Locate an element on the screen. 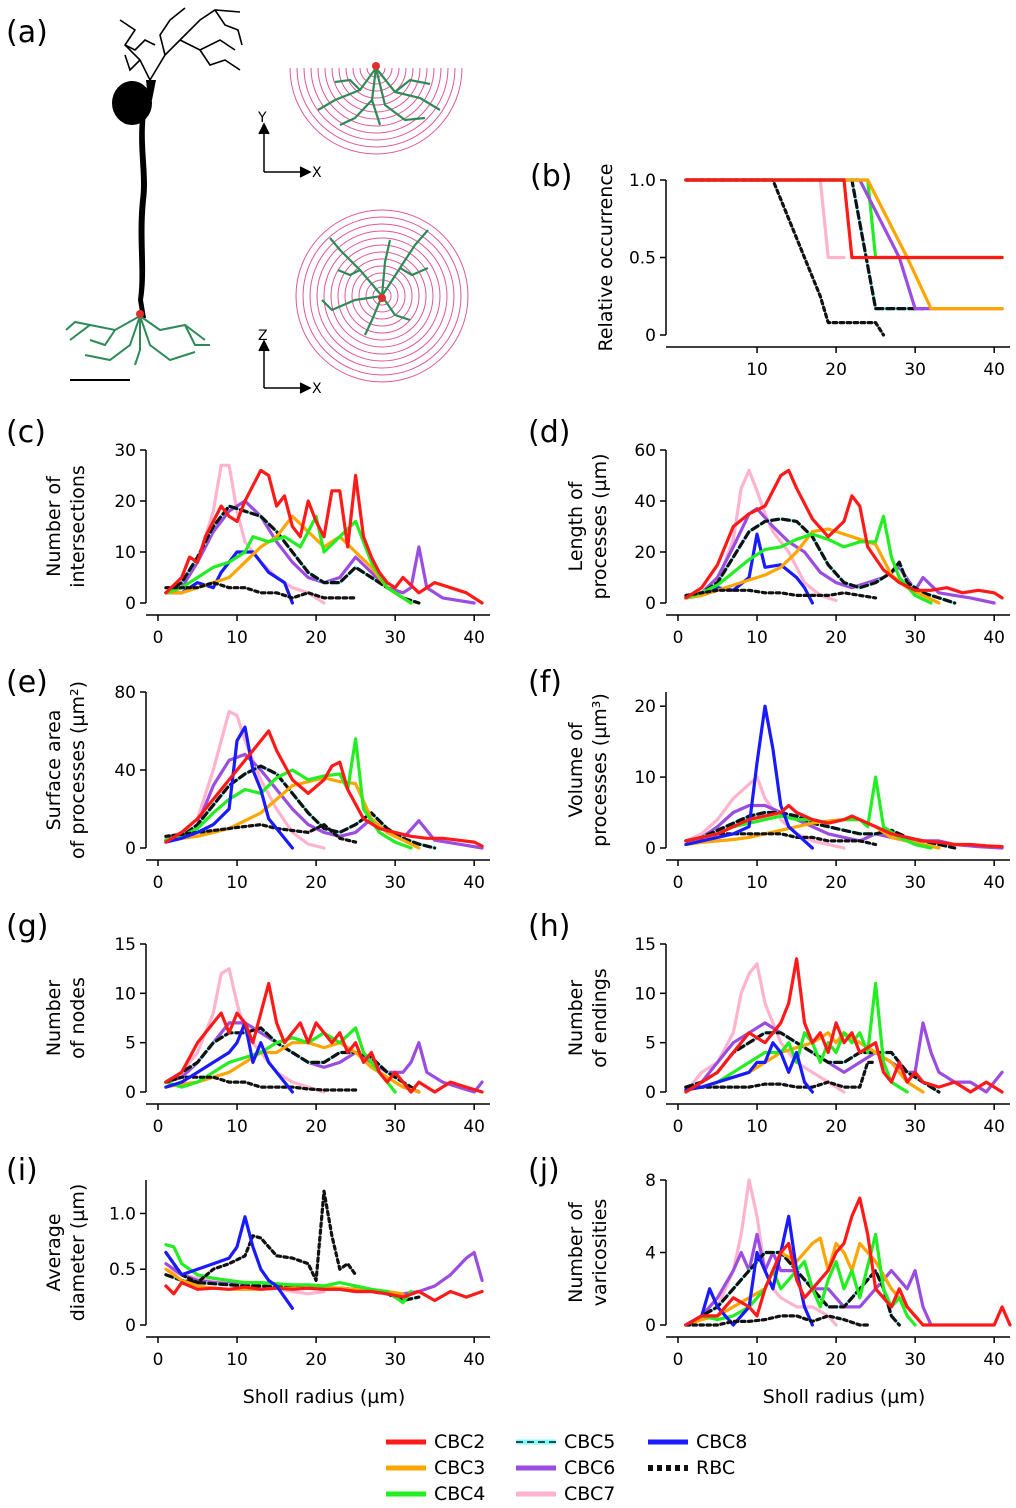 This screenshot has height=1508, width=1016. axes-e: 0 10 20 30 40 0 40 80 is located at coordinates (302, 788).